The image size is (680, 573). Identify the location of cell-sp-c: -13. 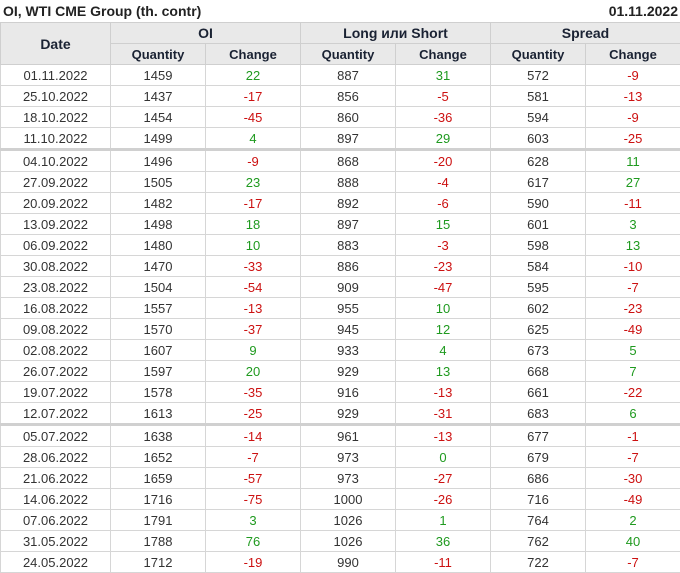
(633, 96).